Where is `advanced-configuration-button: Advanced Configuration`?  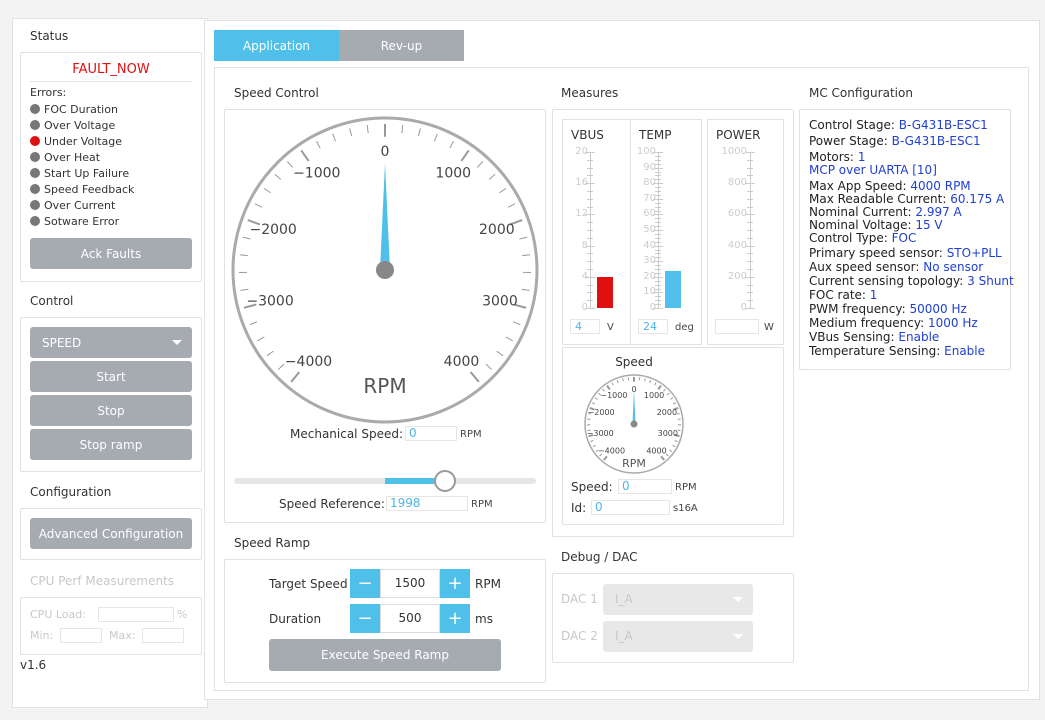
advanced-configuration-button: Advanced Configuration is located at coordinates (111, 533).